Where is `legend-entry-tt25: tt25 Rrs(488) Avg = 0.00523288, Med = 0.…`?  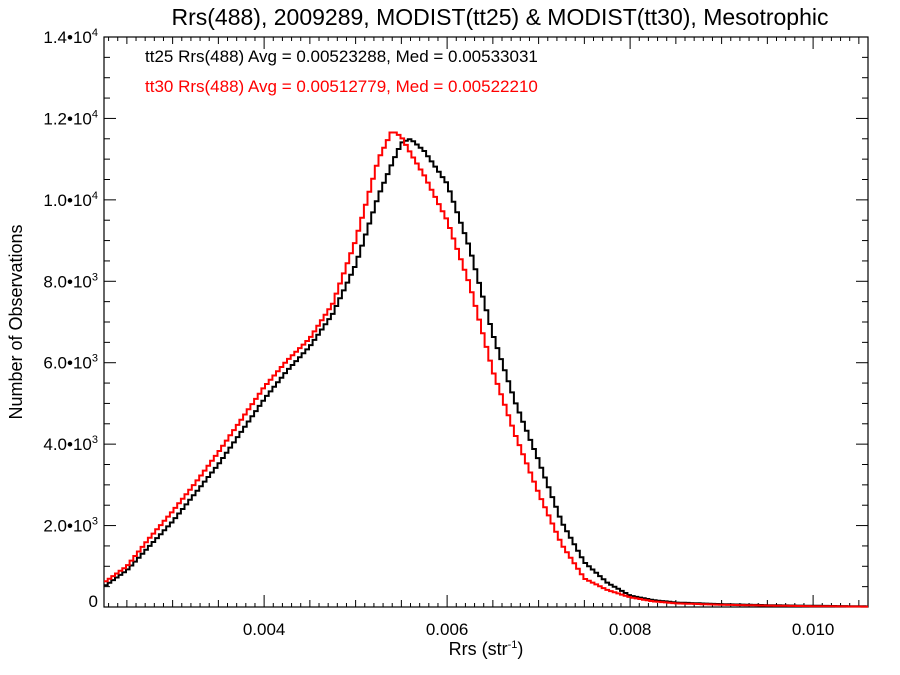 legend-entry-tt25: tt25 Rrs(488) Avg = 0.00523288, Med = 0.… is located at coordinates (341, 56).